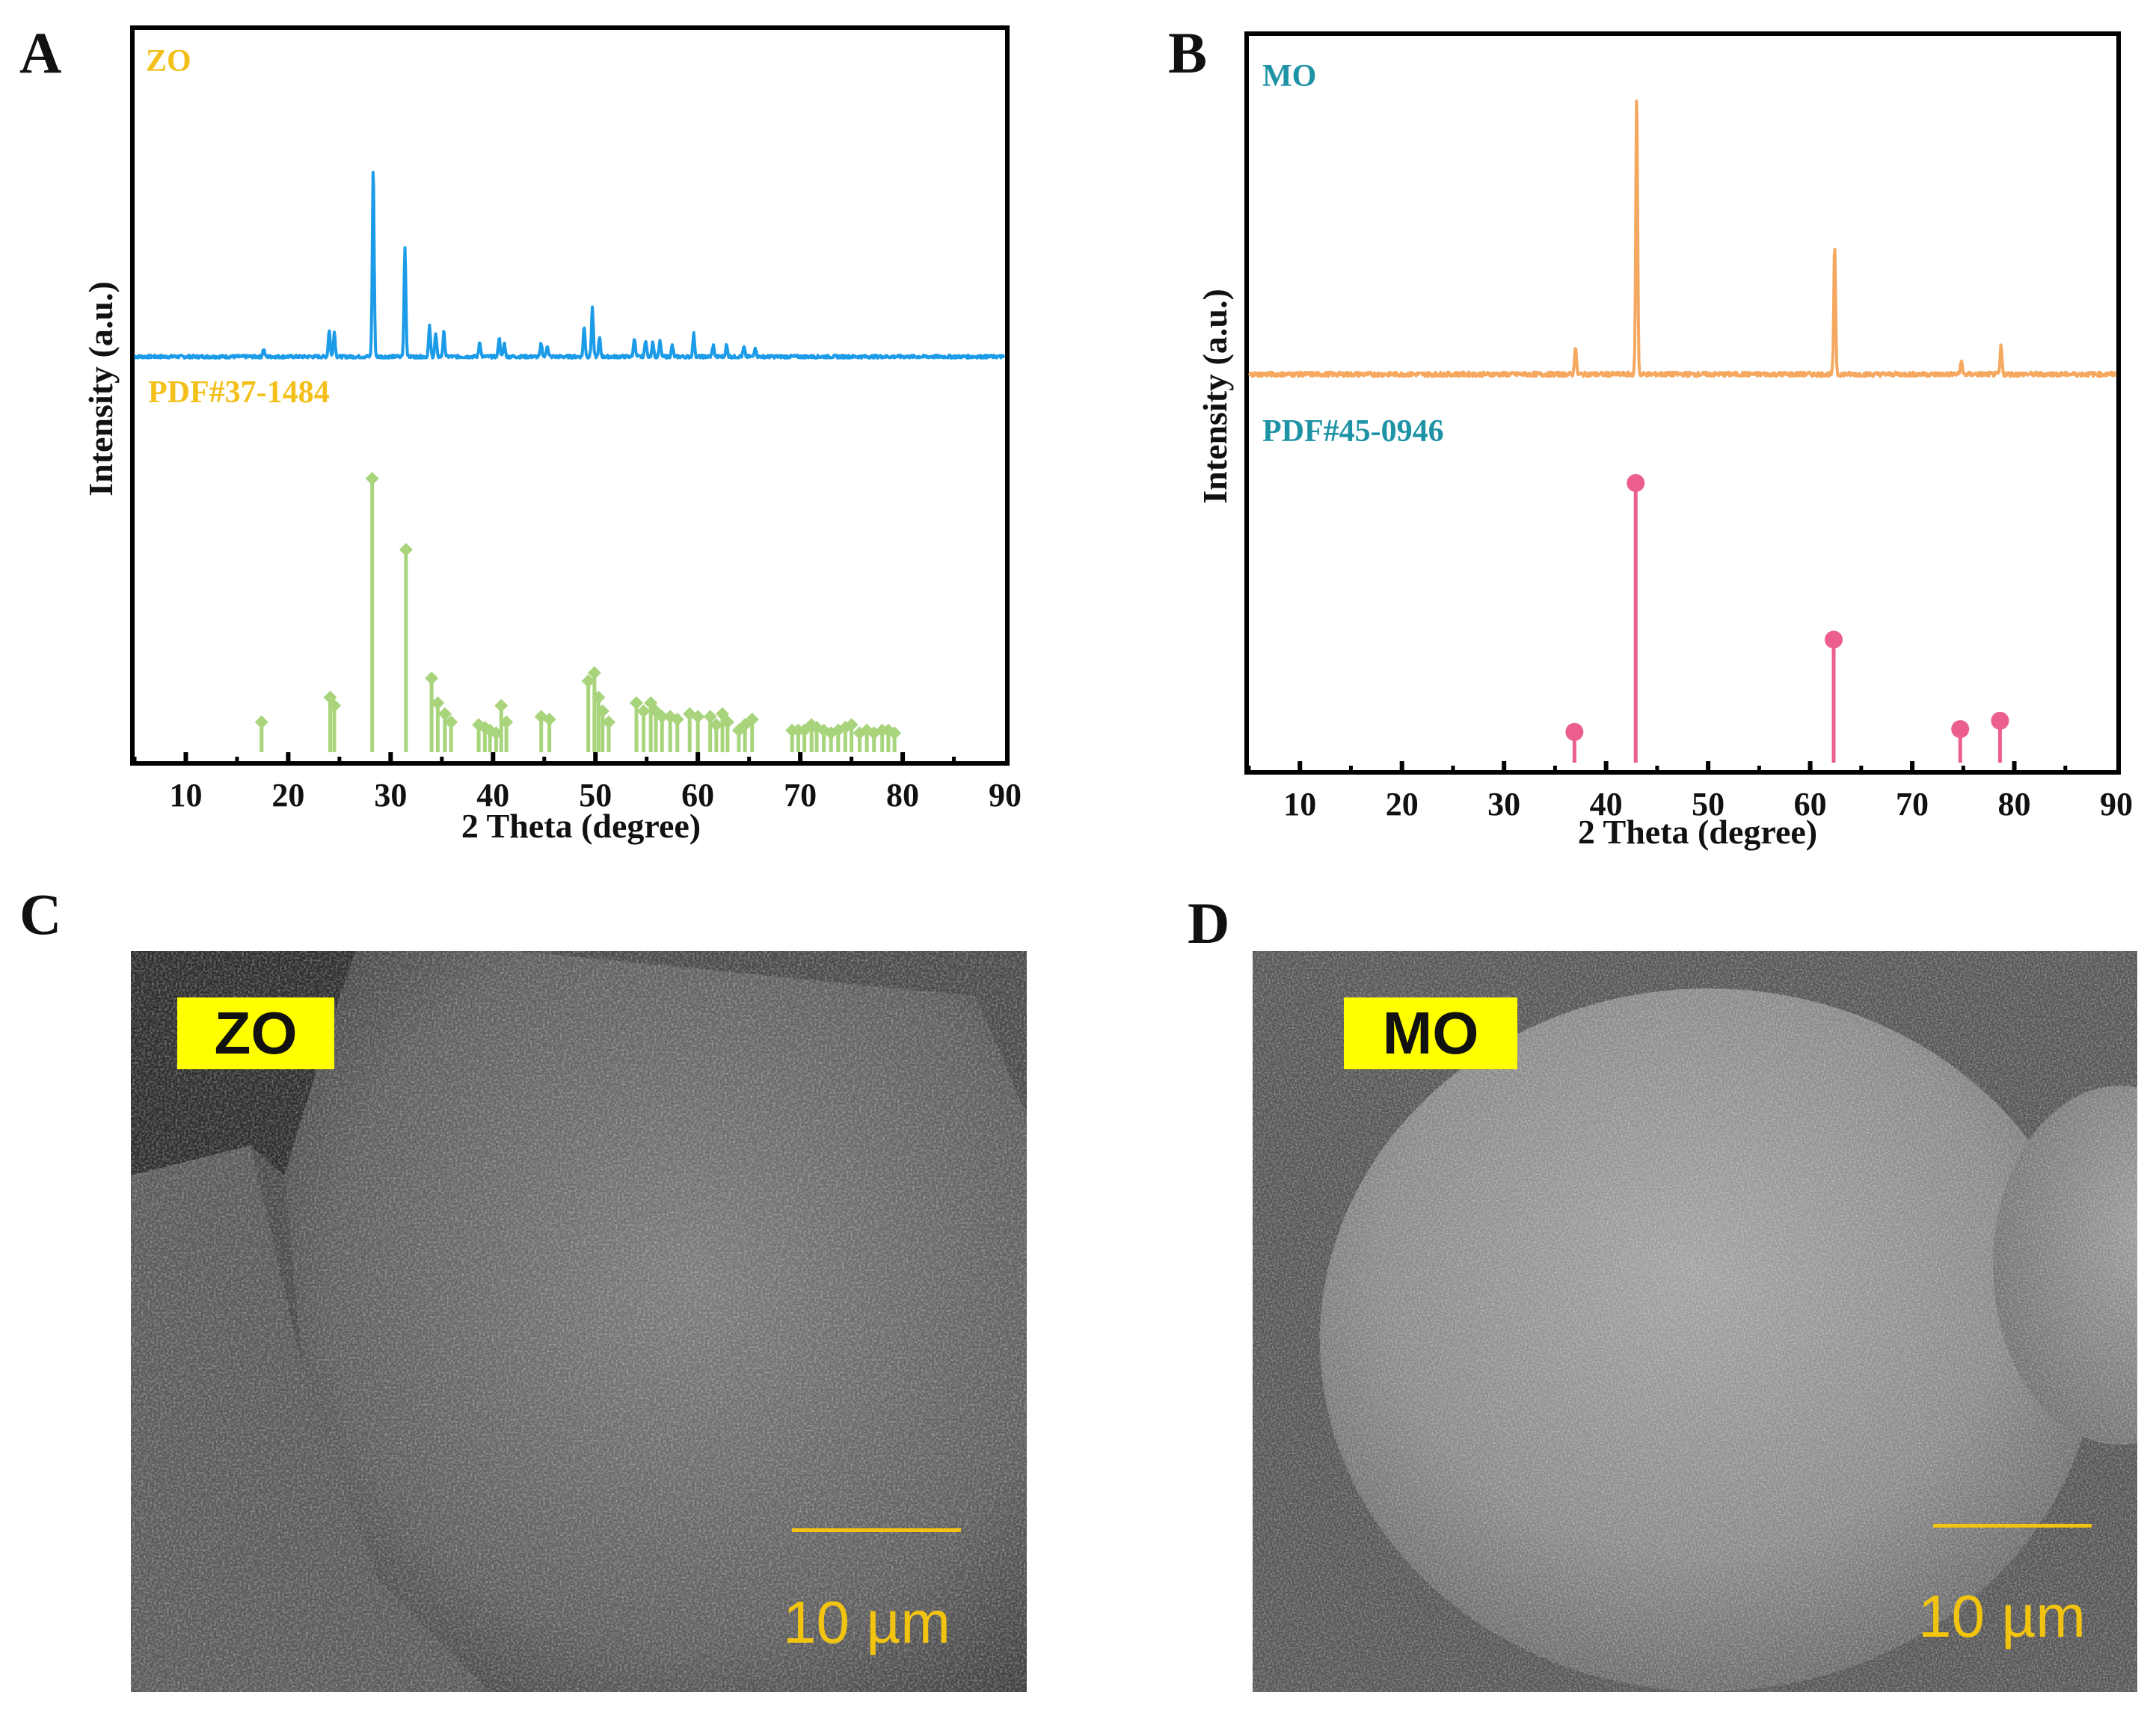 The width and height of the screenshot is (2156, 1716). What do you see at coordinates (40, 915) in the screenshot?
I see `panel-letter-c: C` at bounding box center [40, 915].